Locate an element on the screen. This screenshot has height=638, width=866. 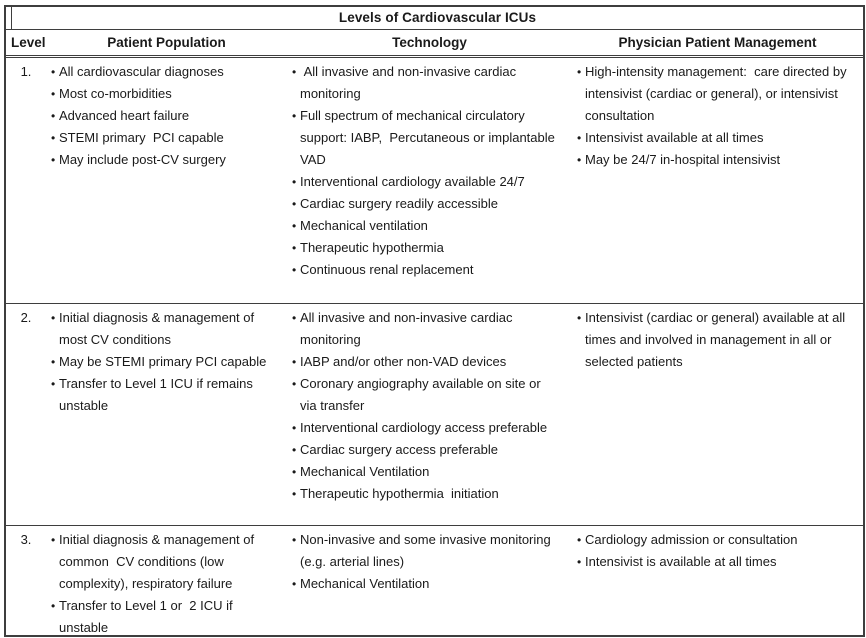
bullet-item: • Mechanical Ventilation is located at coordinates (429, 472).